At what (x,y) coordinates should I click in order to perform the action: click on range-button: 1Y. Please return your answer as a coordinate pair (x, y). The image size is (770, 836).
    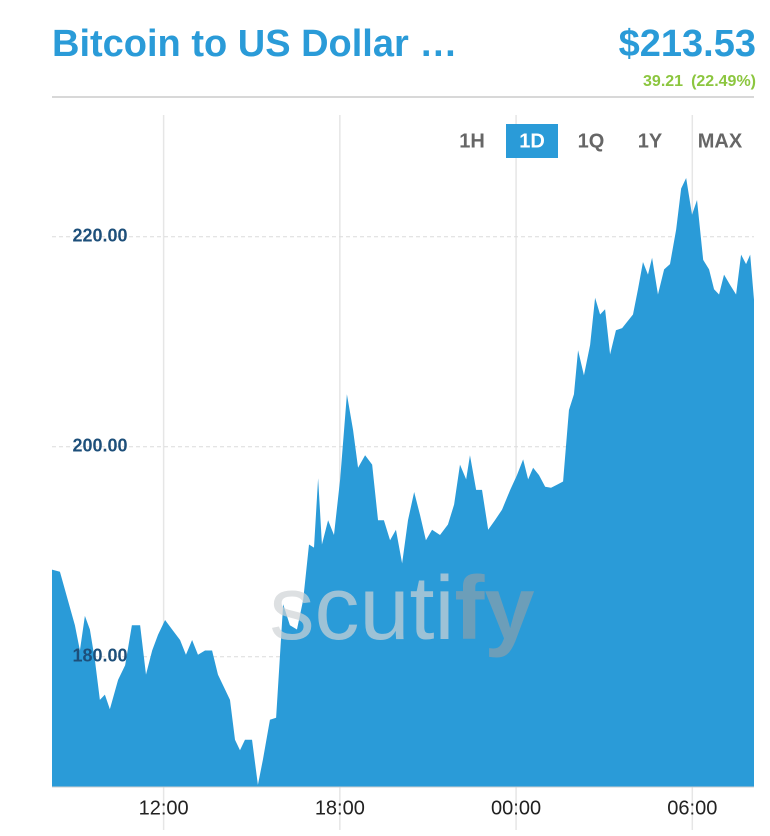
    Looking at the image, I should click on (650, 141).